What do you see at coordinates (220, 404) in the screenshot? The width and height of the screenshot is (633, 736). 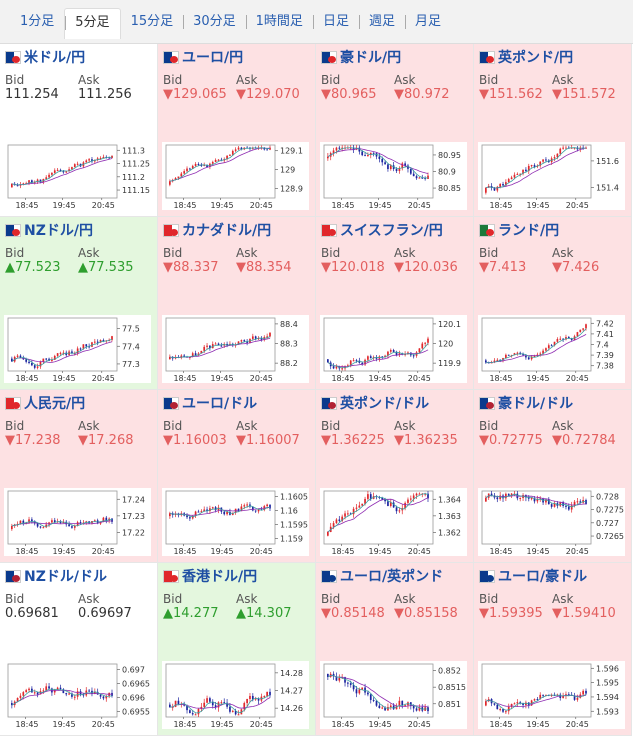 I see `pair-name: ユーロ/ドル` at bounding box center [220, 404].